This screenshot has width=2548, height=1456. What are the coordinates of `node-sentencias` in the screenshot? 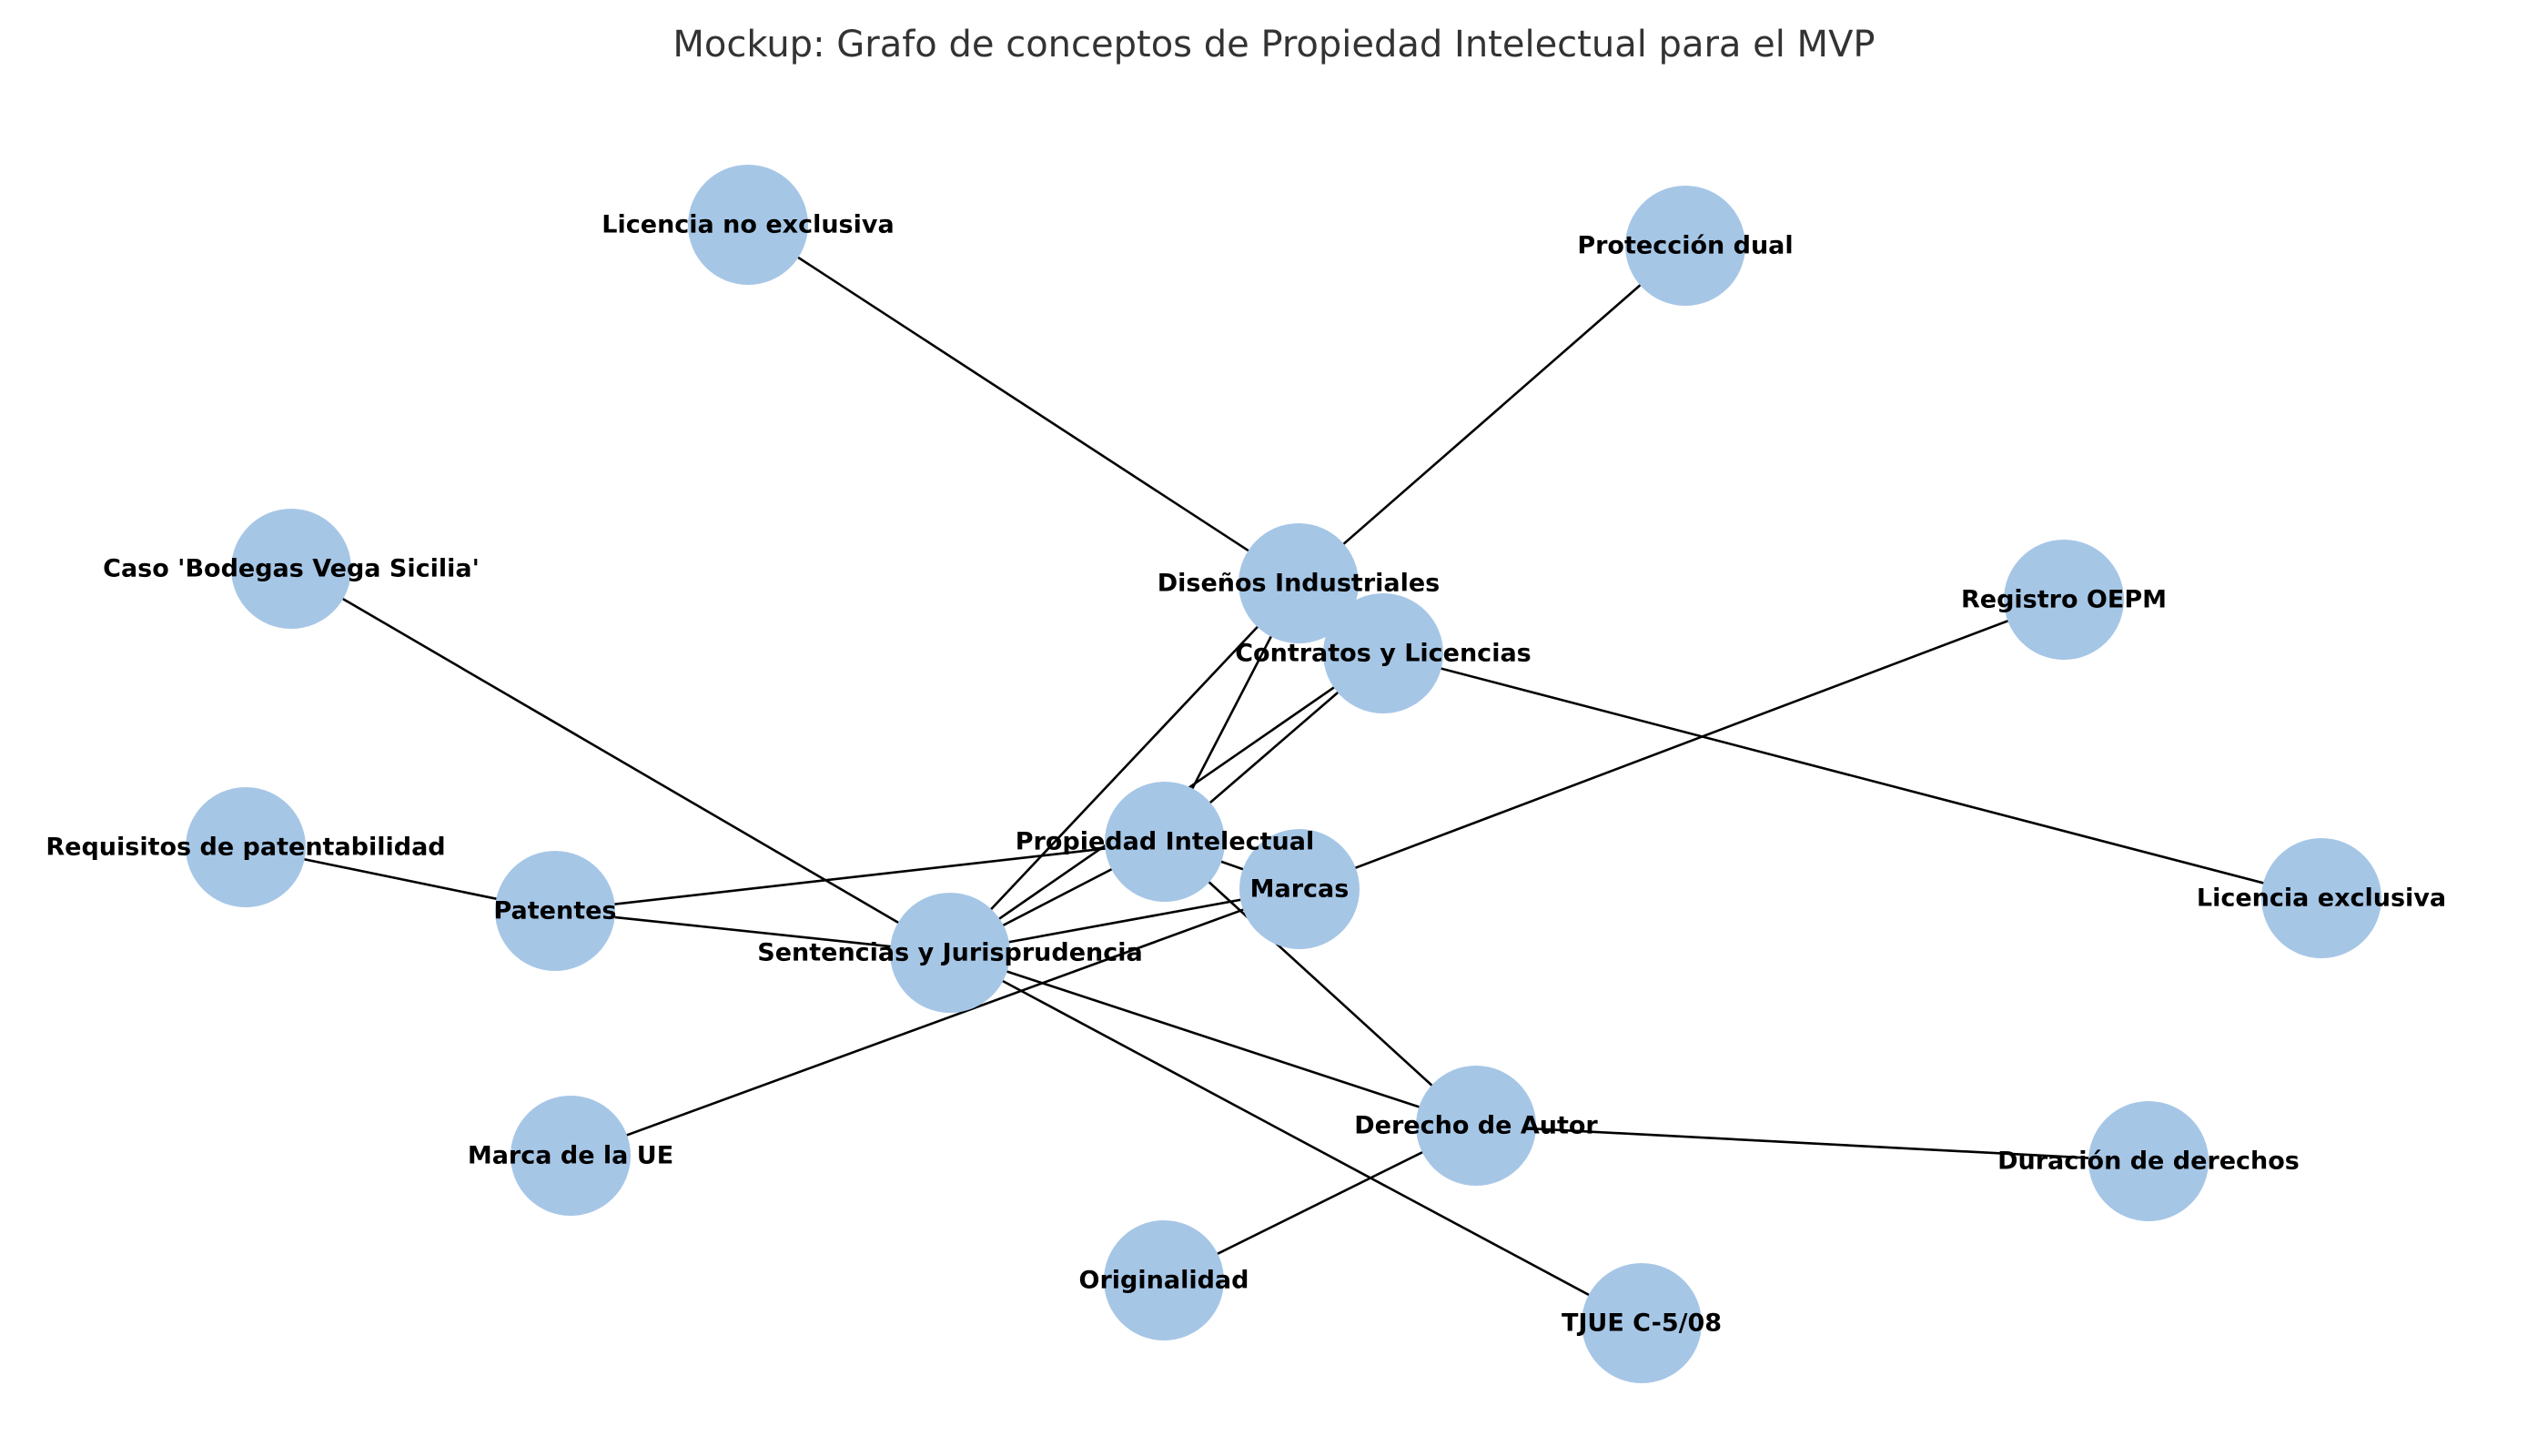 It's located at (950, 953).